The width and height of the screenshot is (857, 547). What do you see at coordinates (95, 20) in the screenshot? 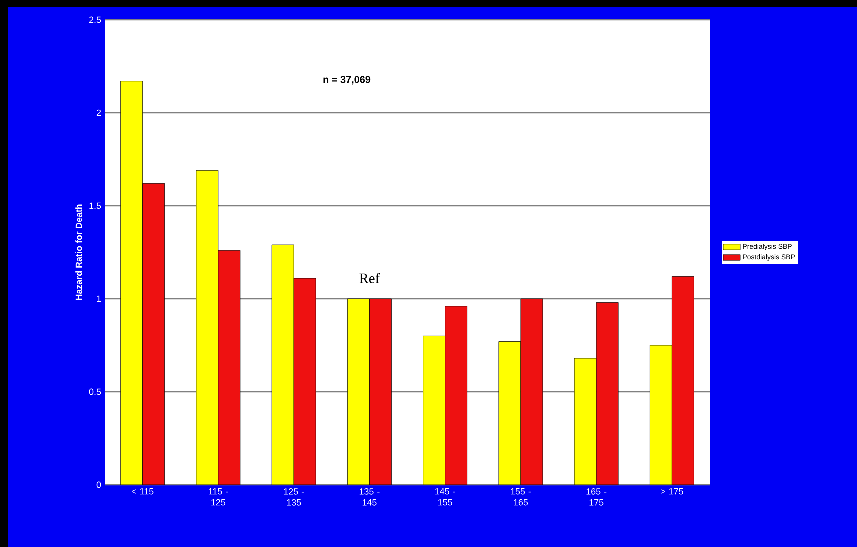
I see `y-tick-label: 2.5` at bounding box center [95, 20].